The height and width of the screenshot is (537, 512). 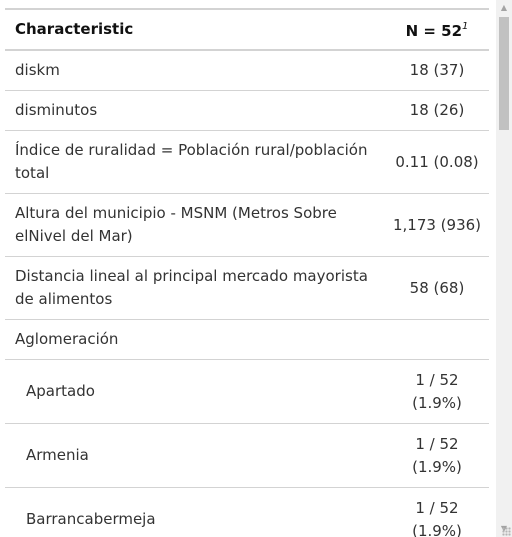 What do you see at coordinates (434, 288) in the screenshot?
I see `row-value: 58 (68)` at bounding box center [434, 288].